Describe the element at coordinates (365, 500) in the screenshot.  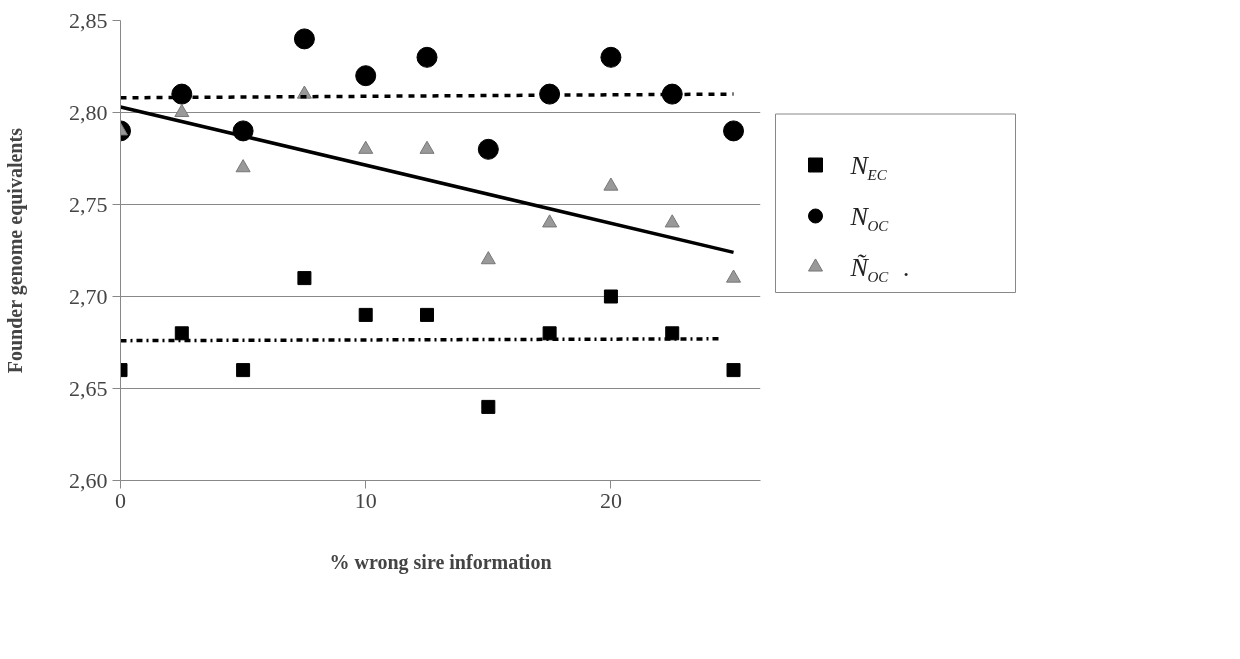
I see `x-tick-label: 10` at that location.